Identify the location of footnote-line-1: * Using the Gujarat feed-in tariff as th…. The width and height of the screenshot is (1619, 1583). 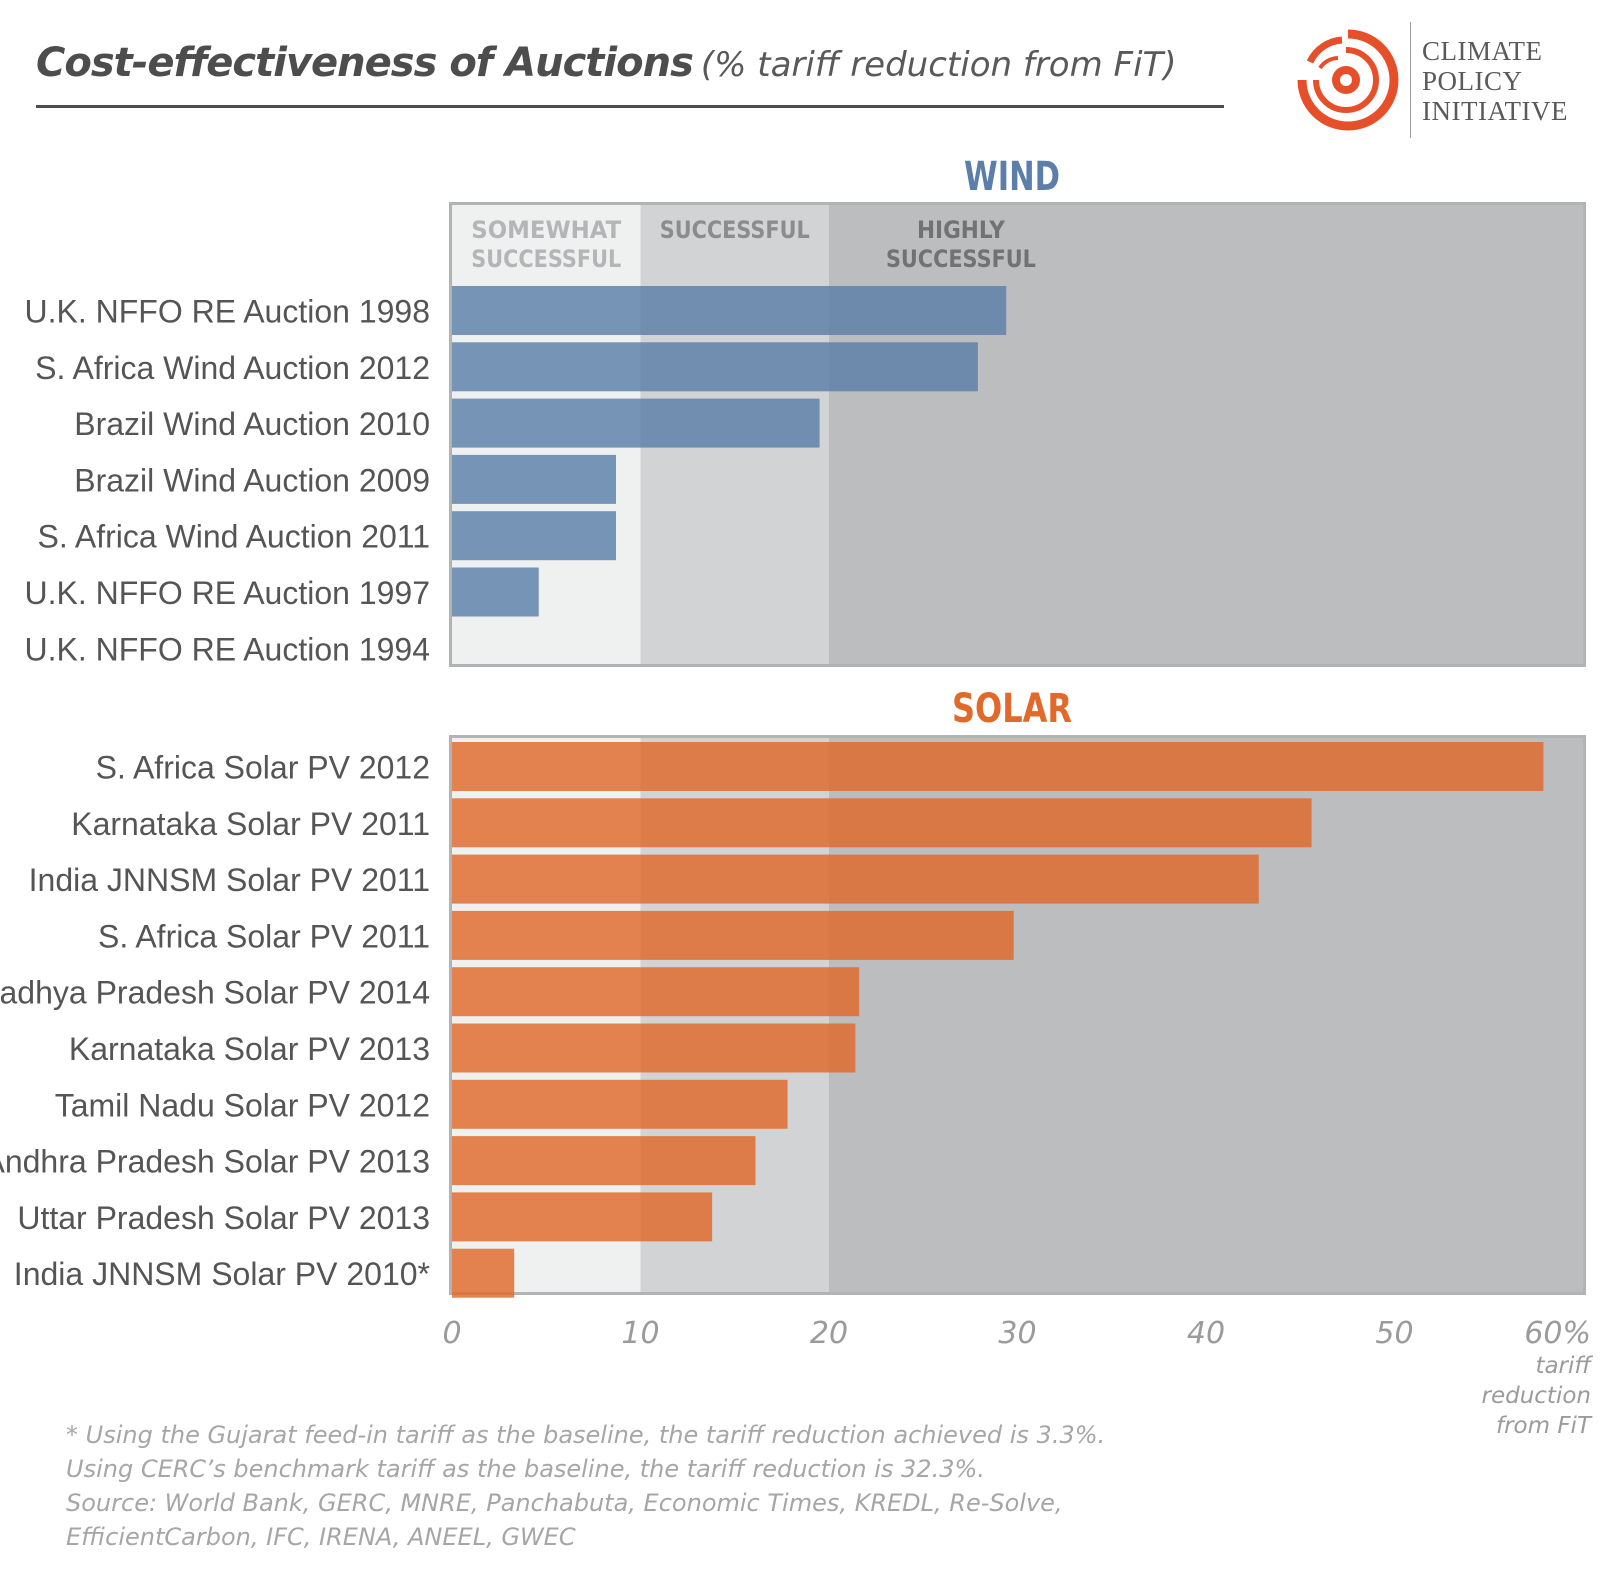
(586, 1435).